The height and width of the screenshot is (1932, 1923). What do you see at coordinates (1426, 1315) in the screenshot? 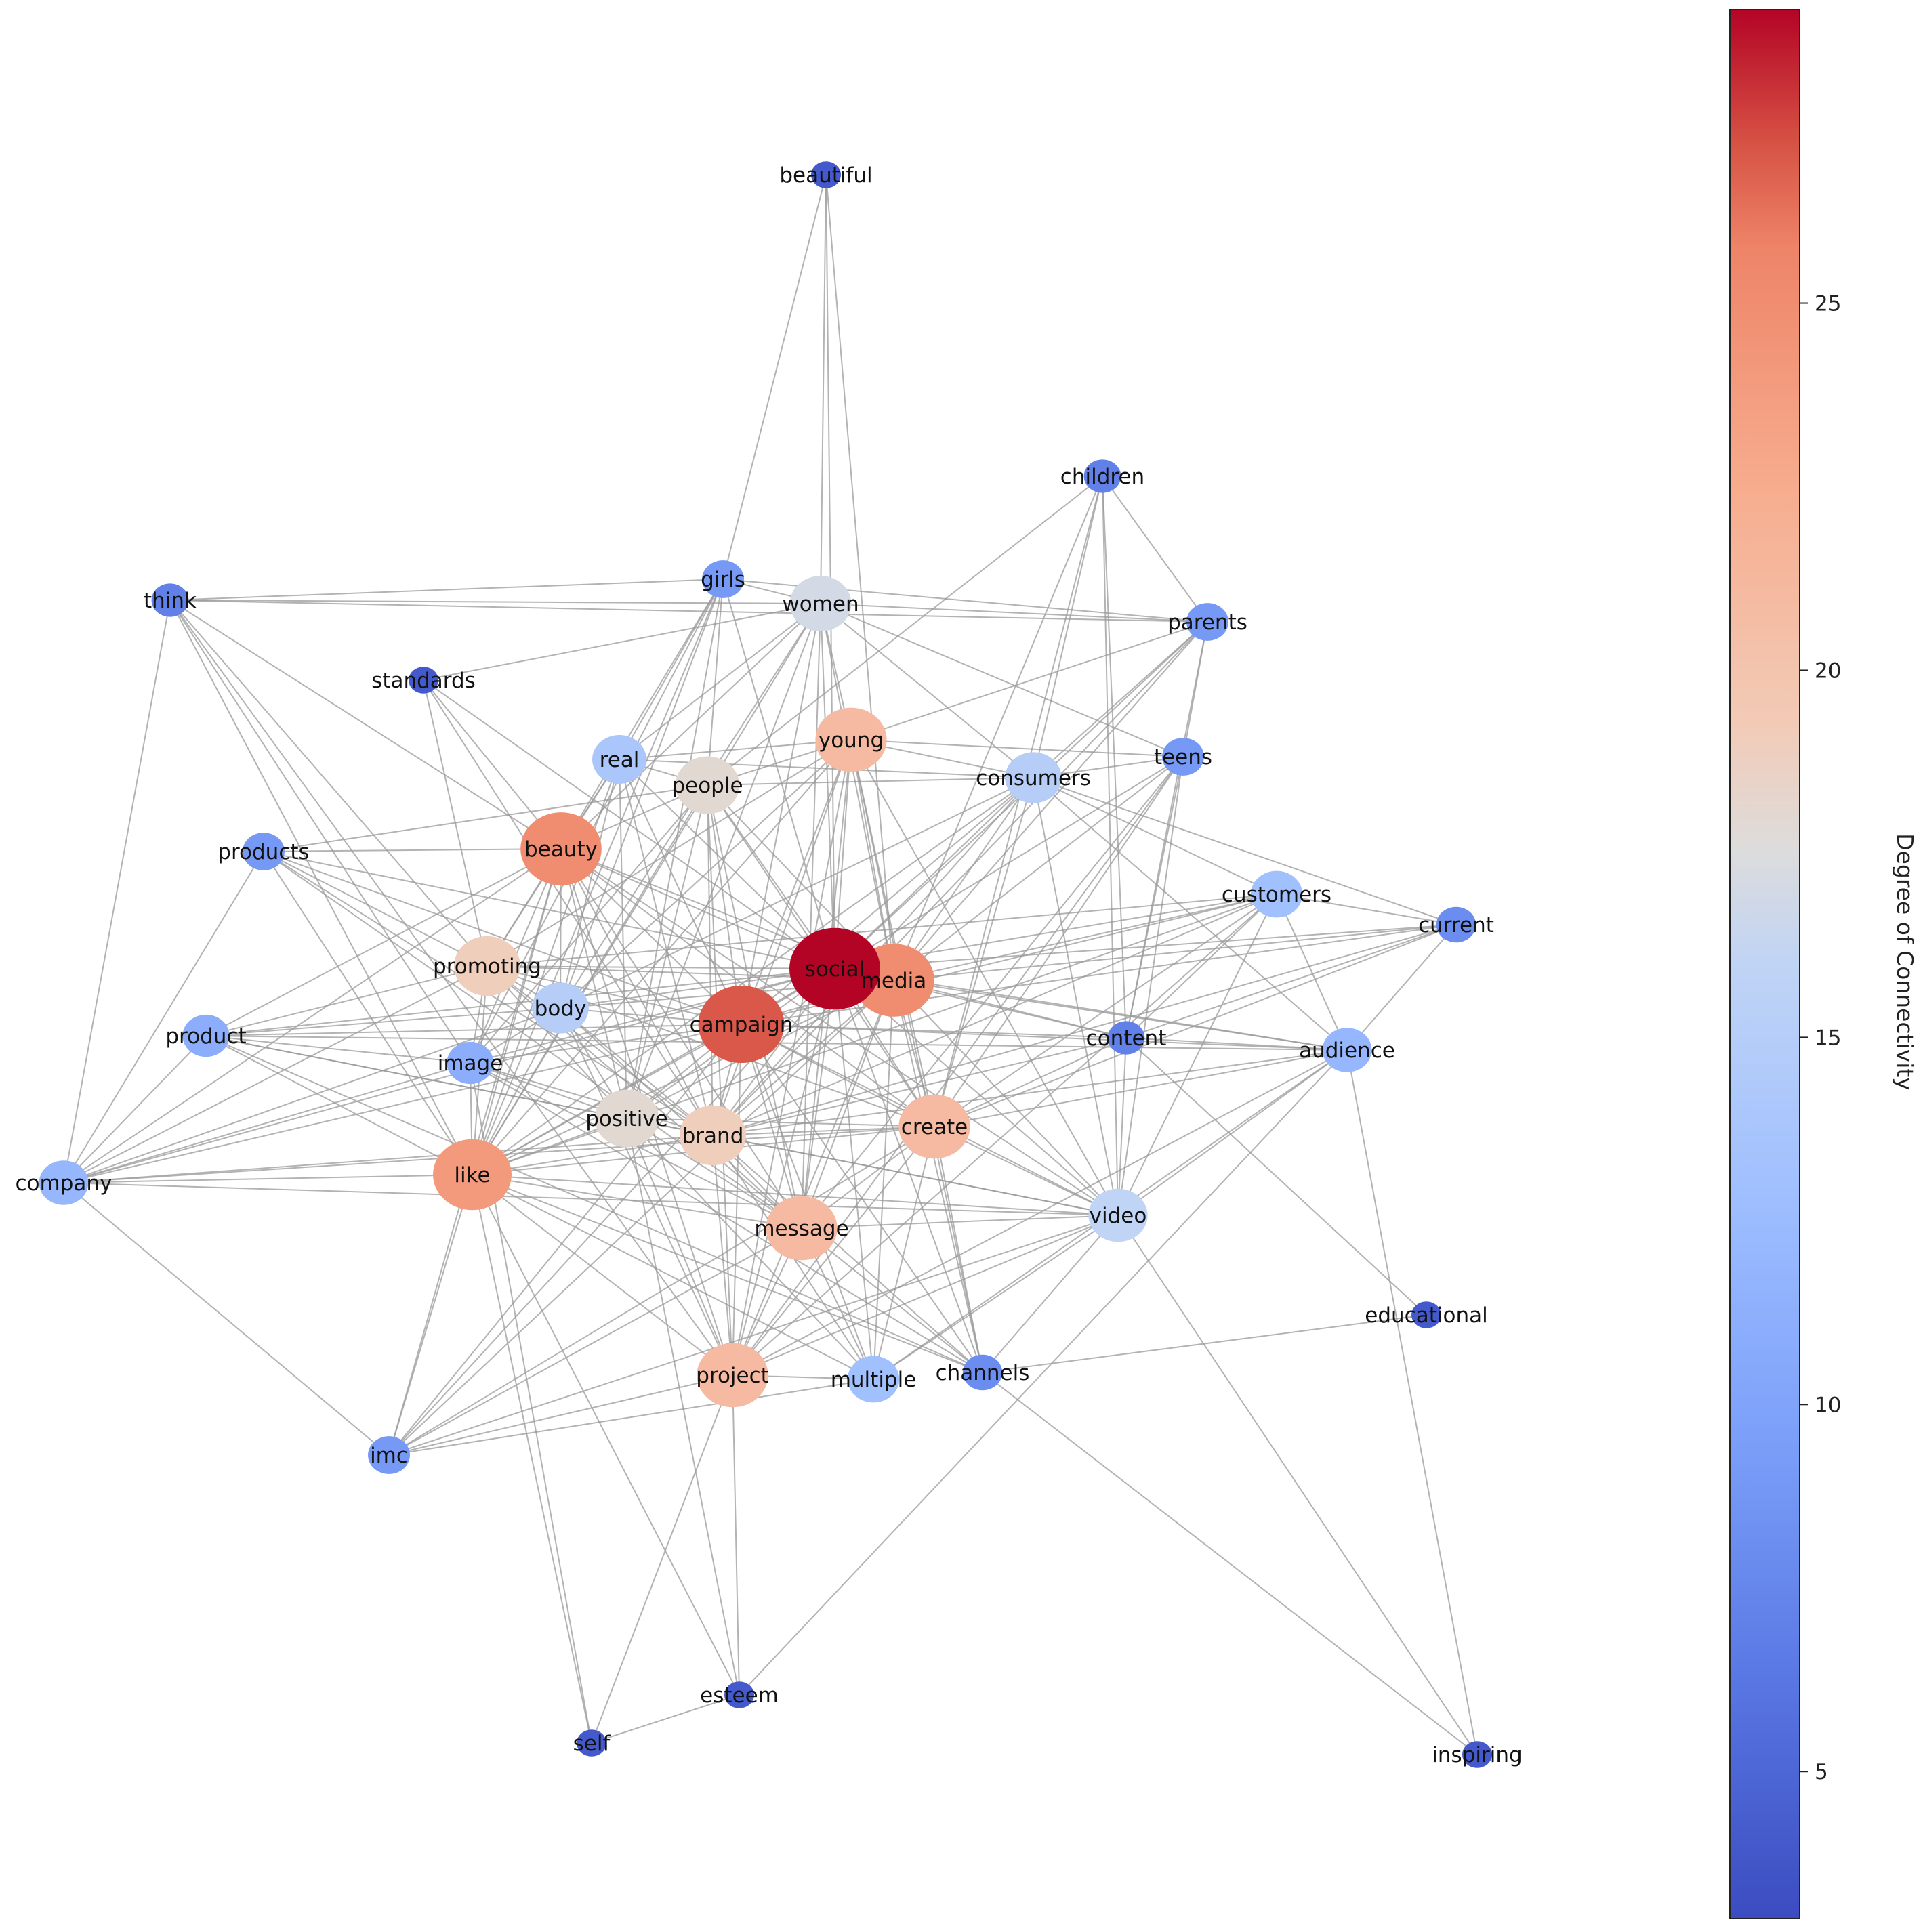
I see `node-label-educational: educational` at bounding box center [1426, 1315].